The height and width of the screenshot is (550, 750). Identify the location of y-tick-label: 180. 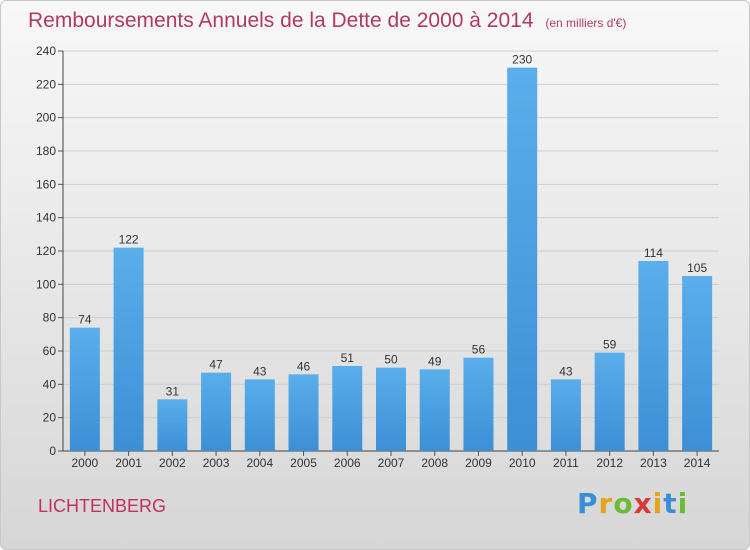
(46, 151).